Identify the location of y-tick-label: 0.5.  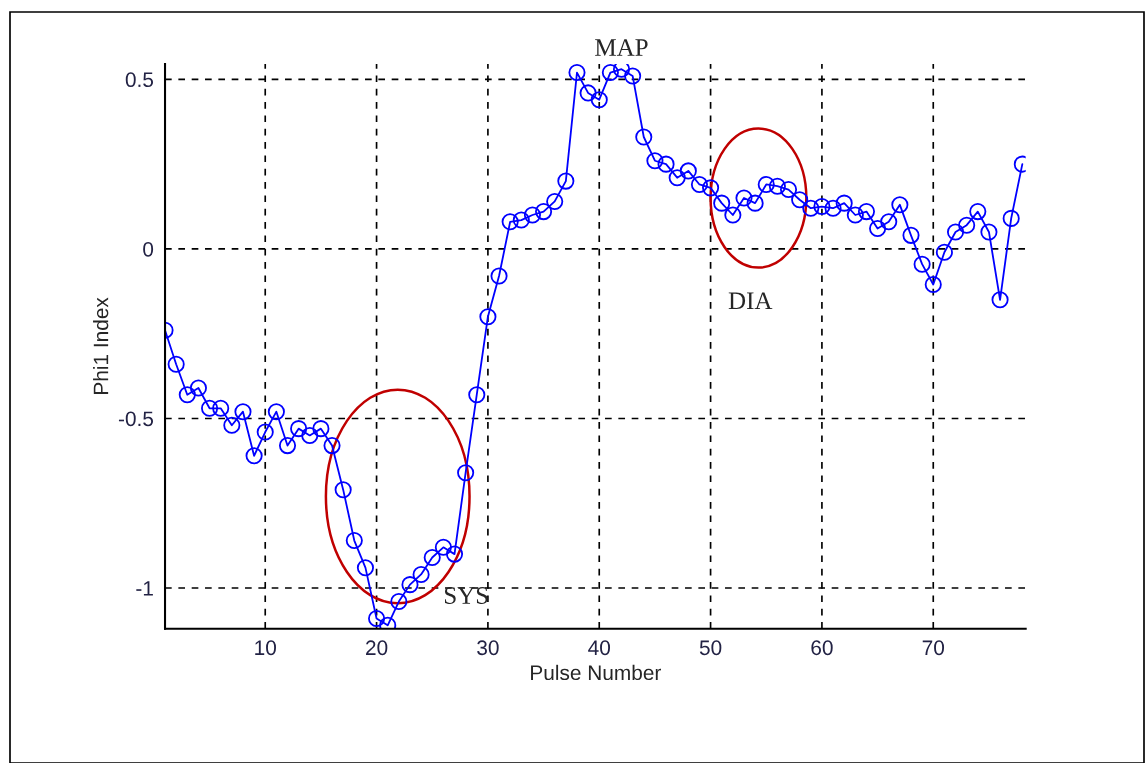
(139, 80).